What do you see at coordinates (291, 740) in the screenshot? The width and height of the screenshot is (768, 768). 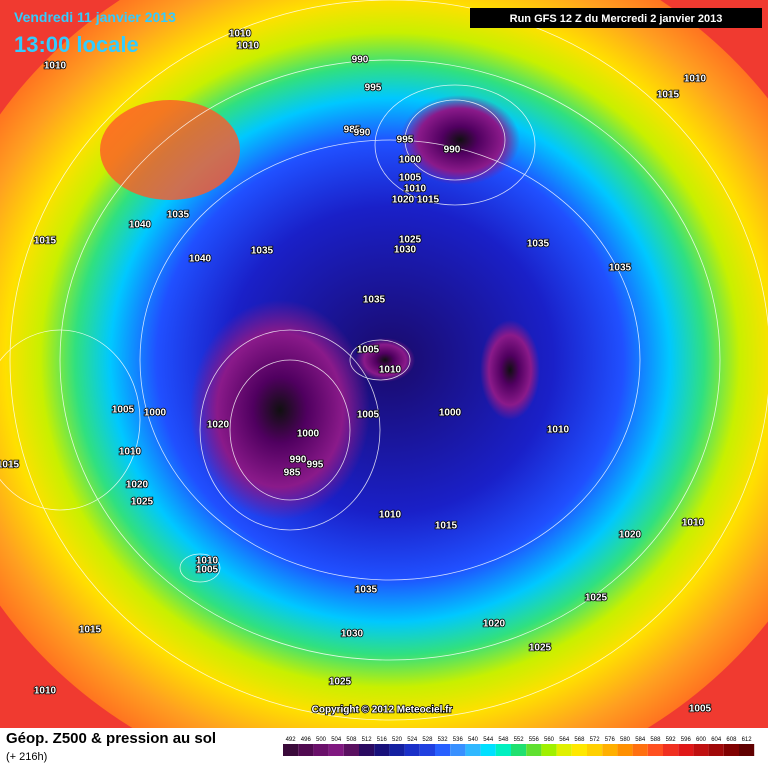 I see `legend-label: 492` at bounding box center [291, 740].